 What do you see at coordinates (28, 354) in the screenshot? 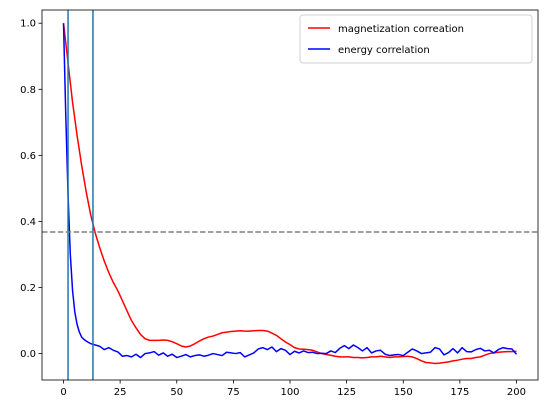
I see `y-tick-label: 0.0` at bounding box center [28, 354].